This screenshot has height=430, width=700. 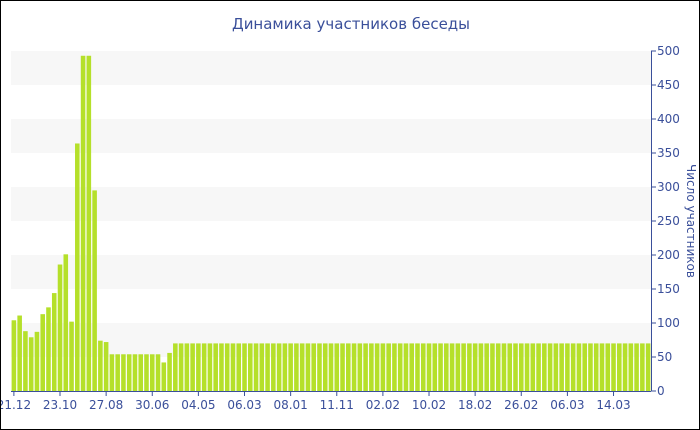 What do you see at coordinates (152, 405) in the screenshot?
I see `x-tick-label: 30.06` at bounding box center [152, 405].